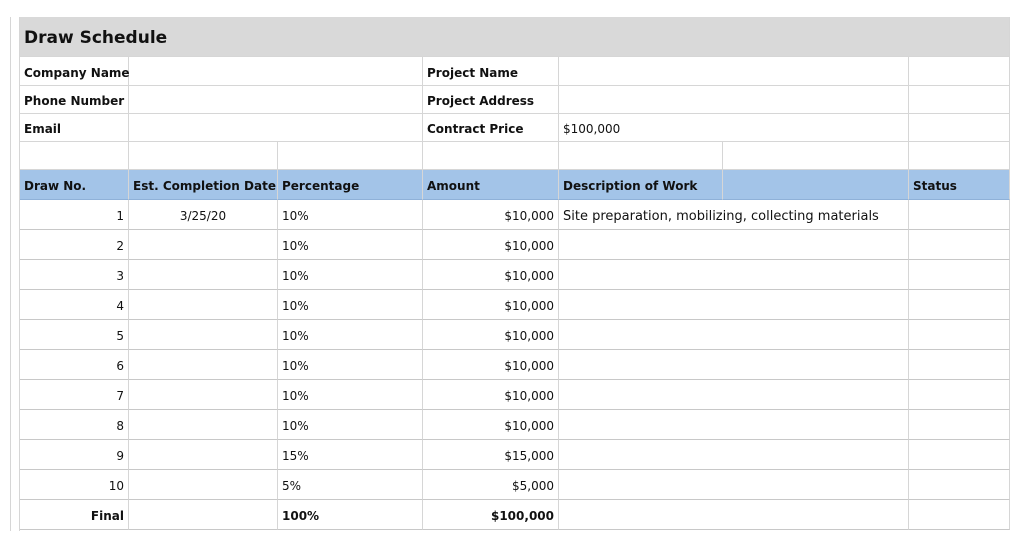  Describe the element at coordinates (641, 185) in the screenshot. I see `column-header: Description of Work` at that location.